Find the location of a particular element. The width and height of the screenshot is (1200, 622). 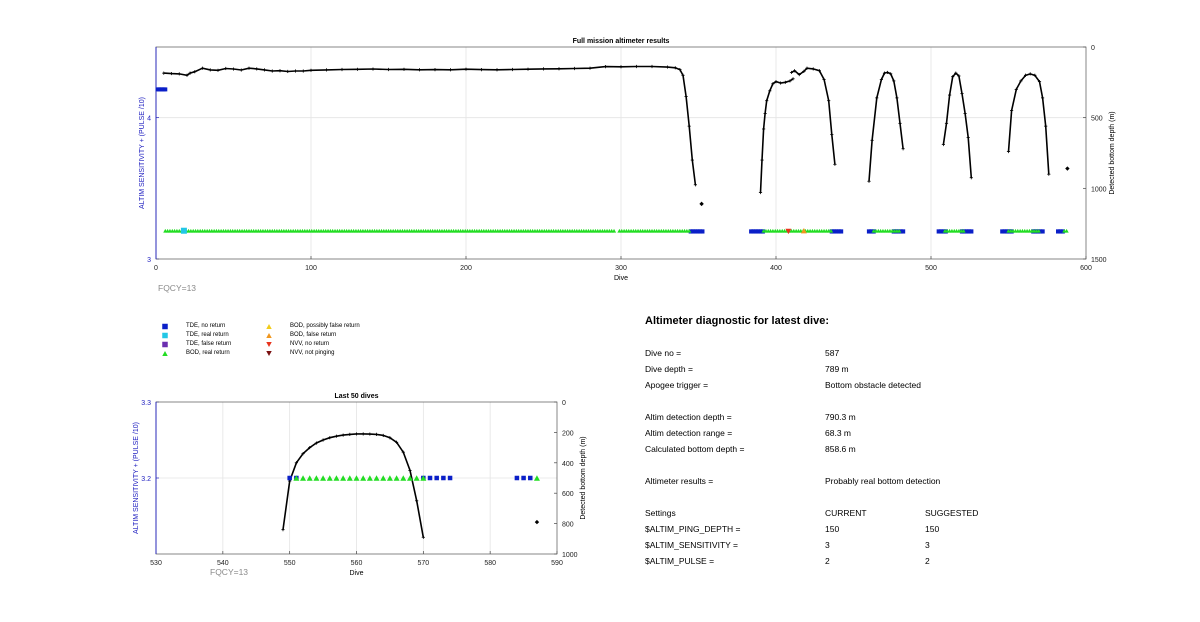

settings-header-current: CURRENT is located at coordinates (846, 513).